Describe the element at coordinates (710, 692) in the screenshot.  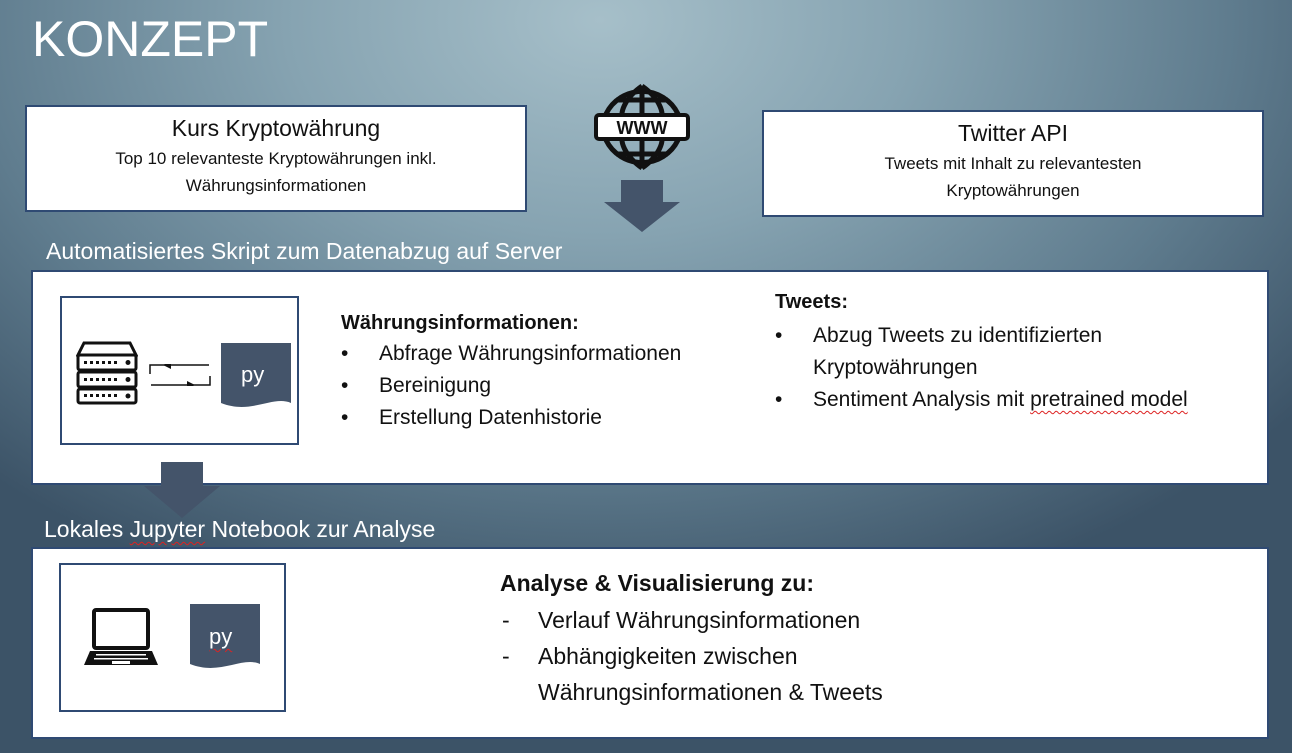
I see `list-item-text: Währungsinformationen & Tweets` at that location.